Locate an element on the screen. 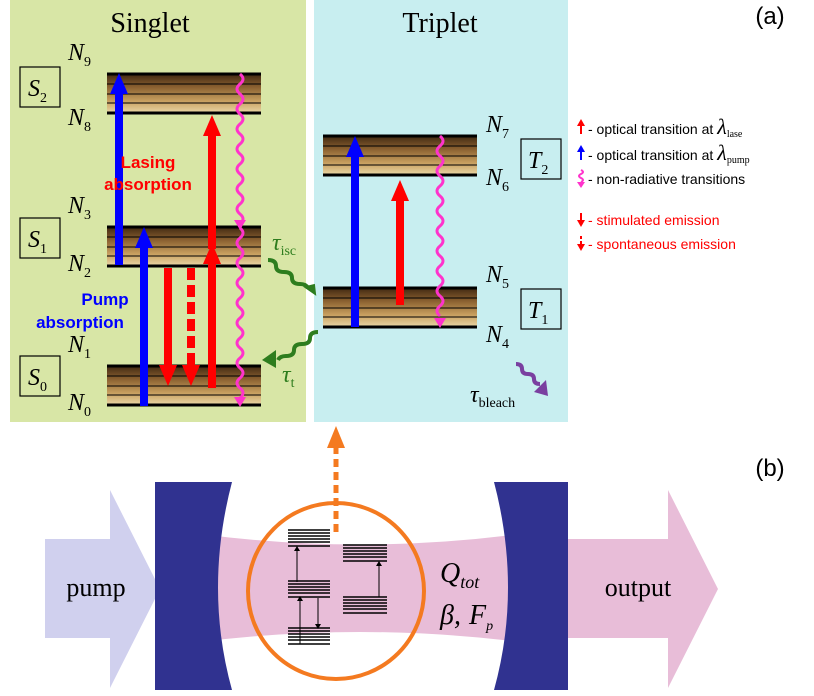  level-label-n6: N6 is located at coordinates (497, 180).